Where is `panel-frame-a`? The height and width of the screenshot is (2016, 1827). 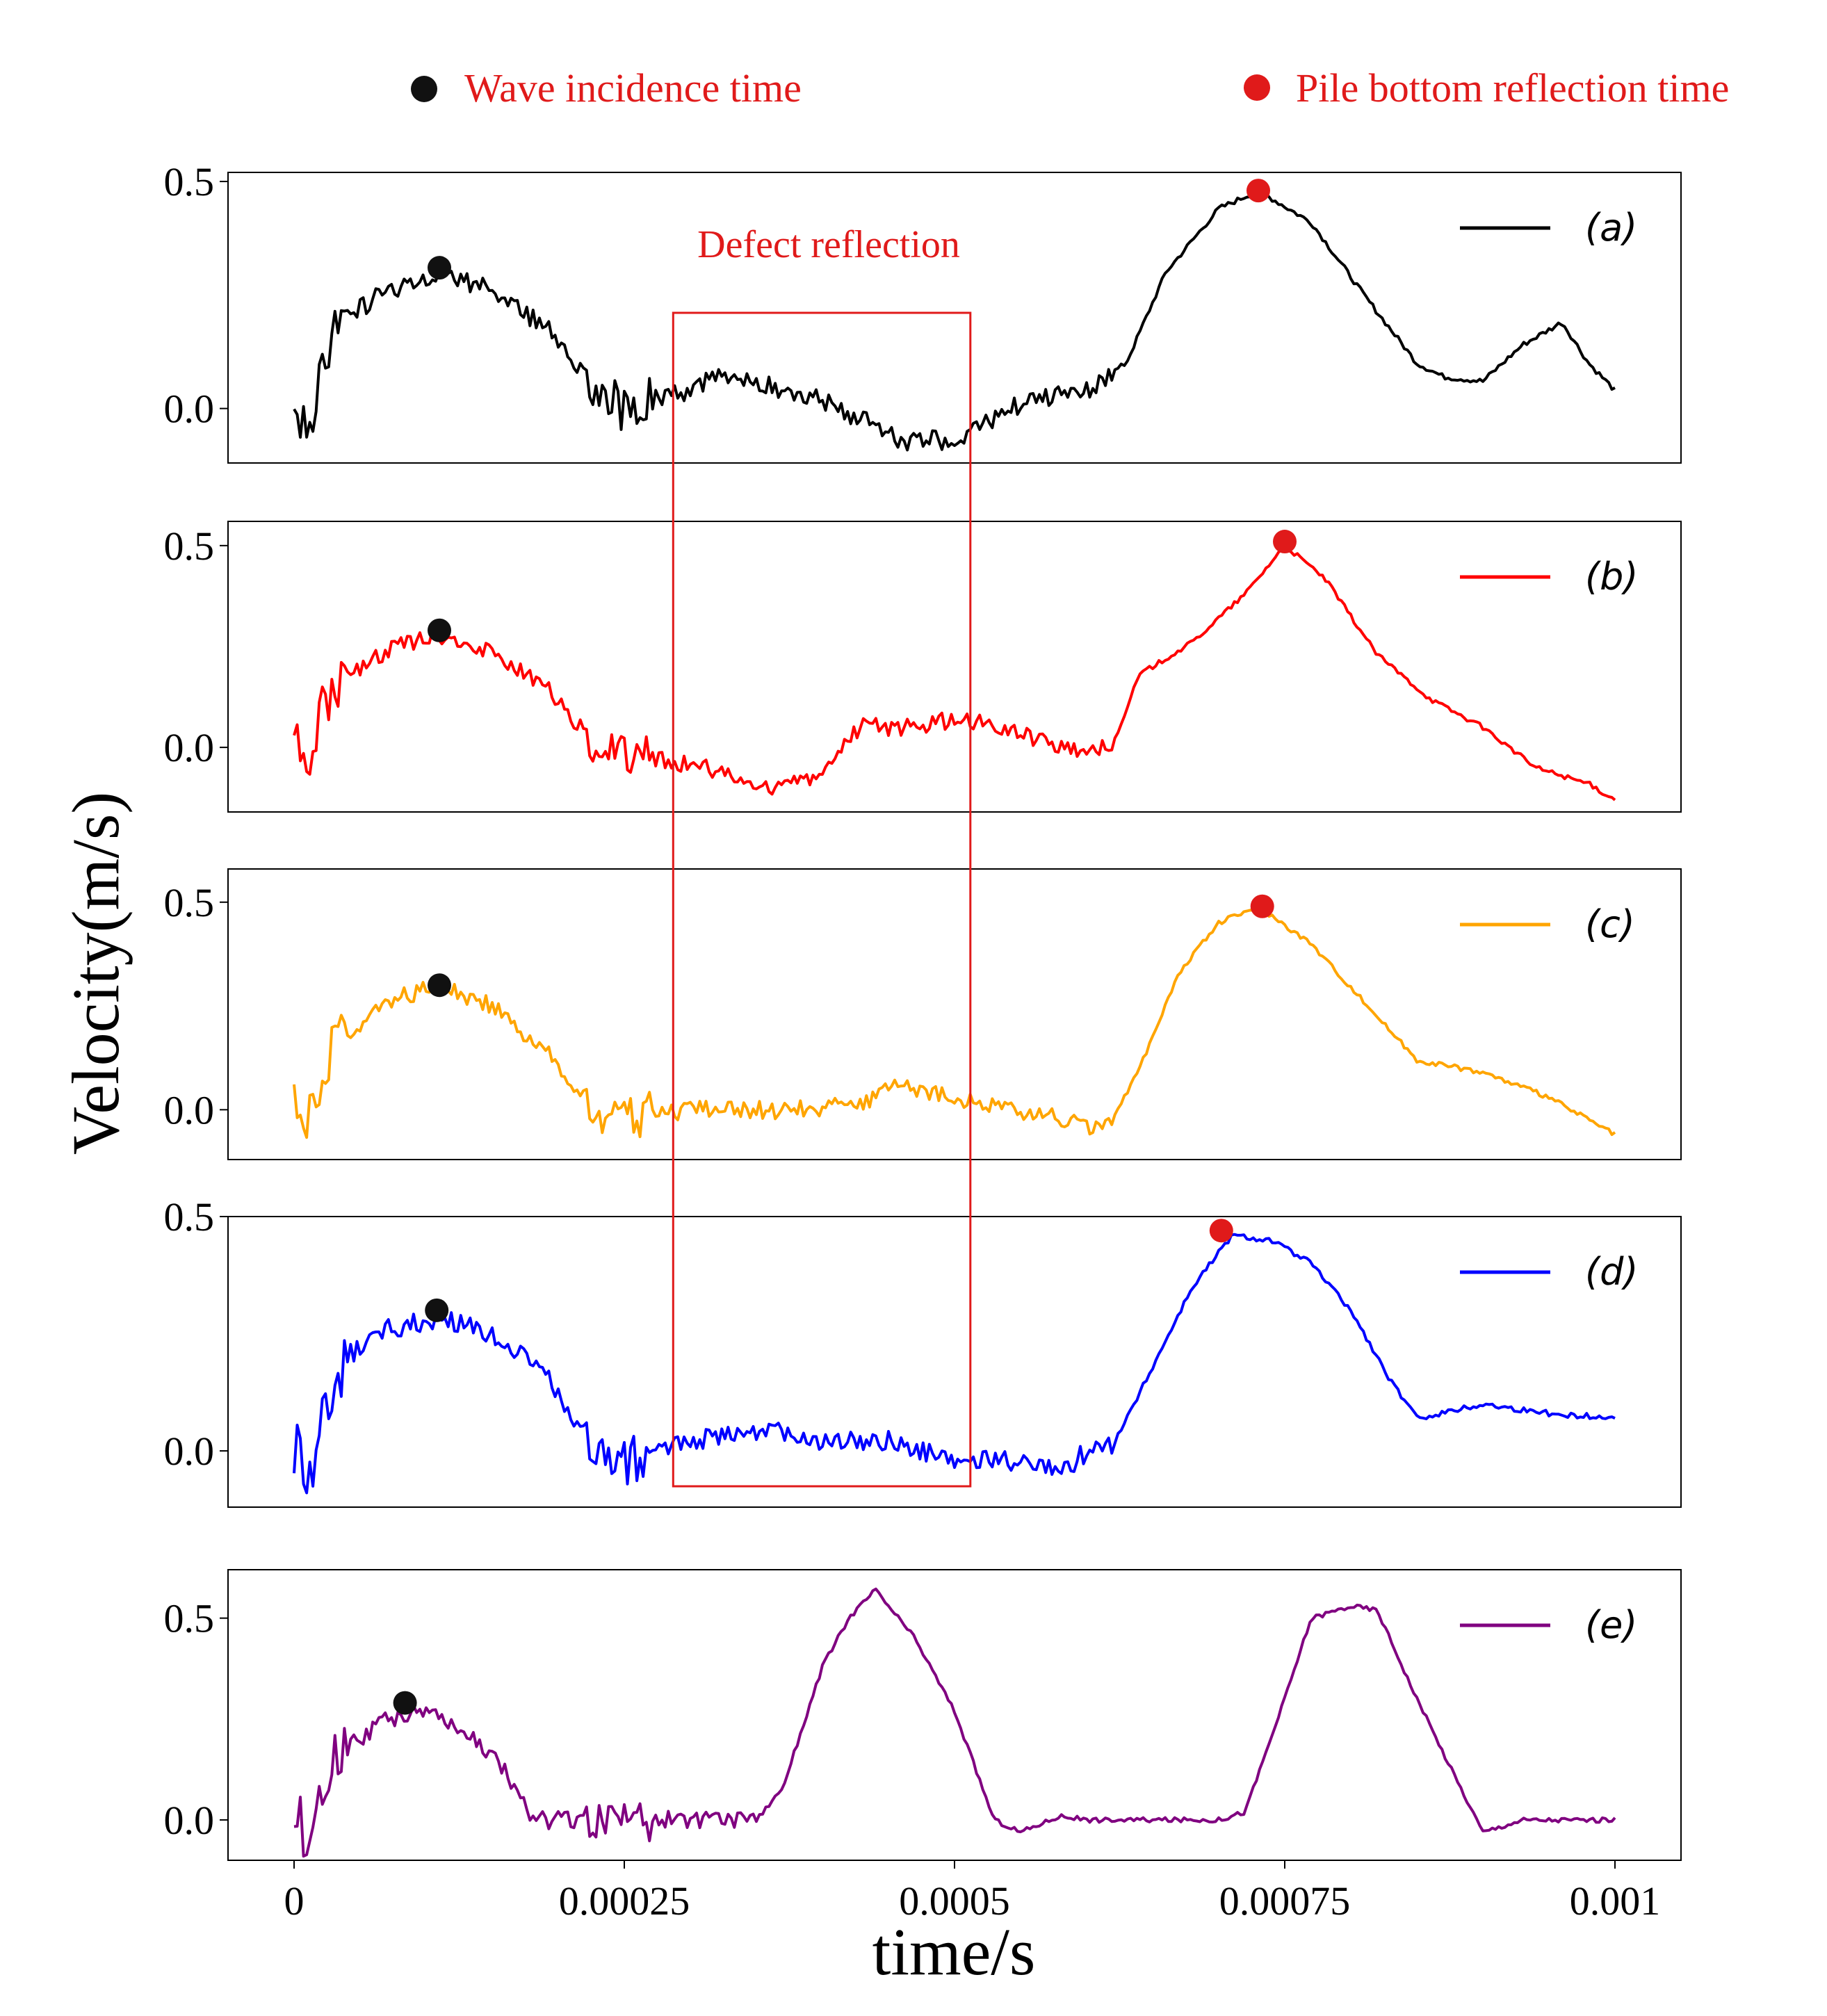
panel-frame-a is located at coordinates (955, 318).